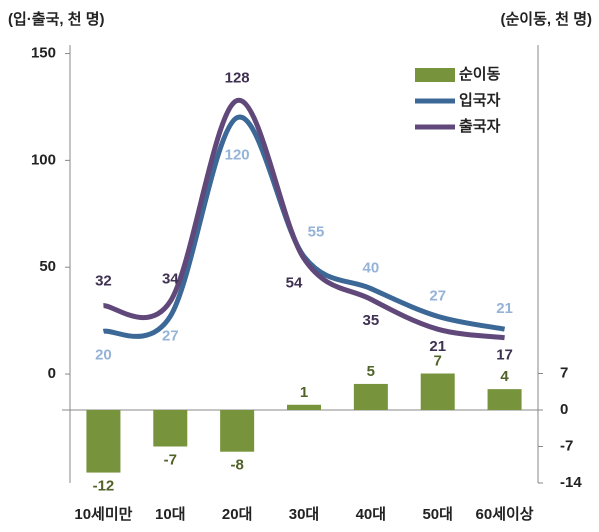 This screenshot has width=599, height=532. I want to click on line-label: 35, so click(371, 320).